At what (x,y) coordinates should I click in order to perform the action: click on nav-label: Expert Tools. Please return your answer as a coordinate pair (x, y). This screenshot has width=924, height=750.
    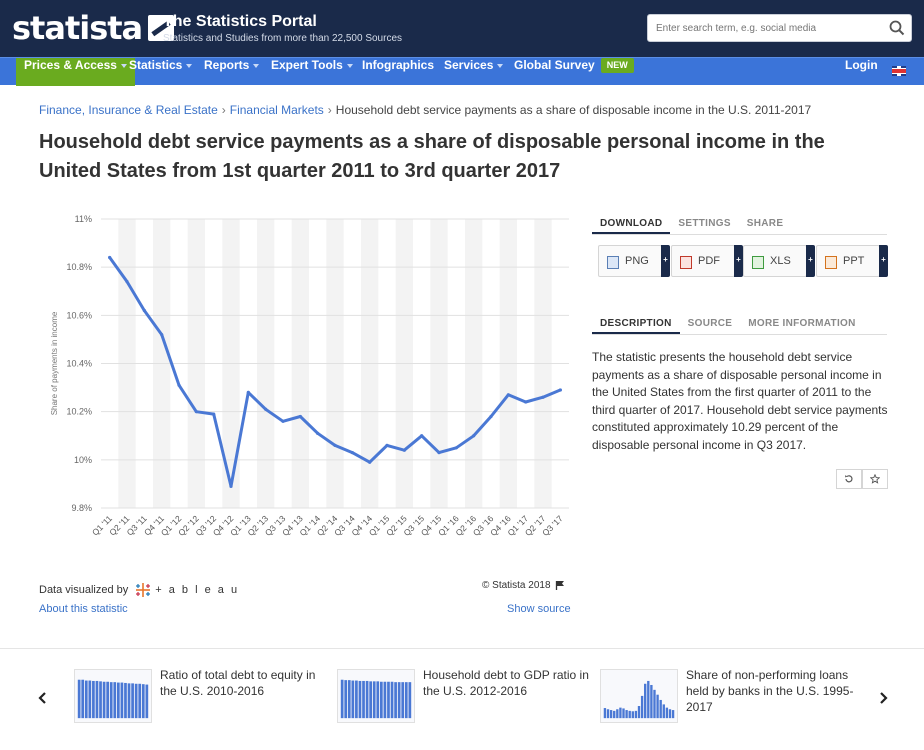
    Looking at the image, I should click on (307, 65).